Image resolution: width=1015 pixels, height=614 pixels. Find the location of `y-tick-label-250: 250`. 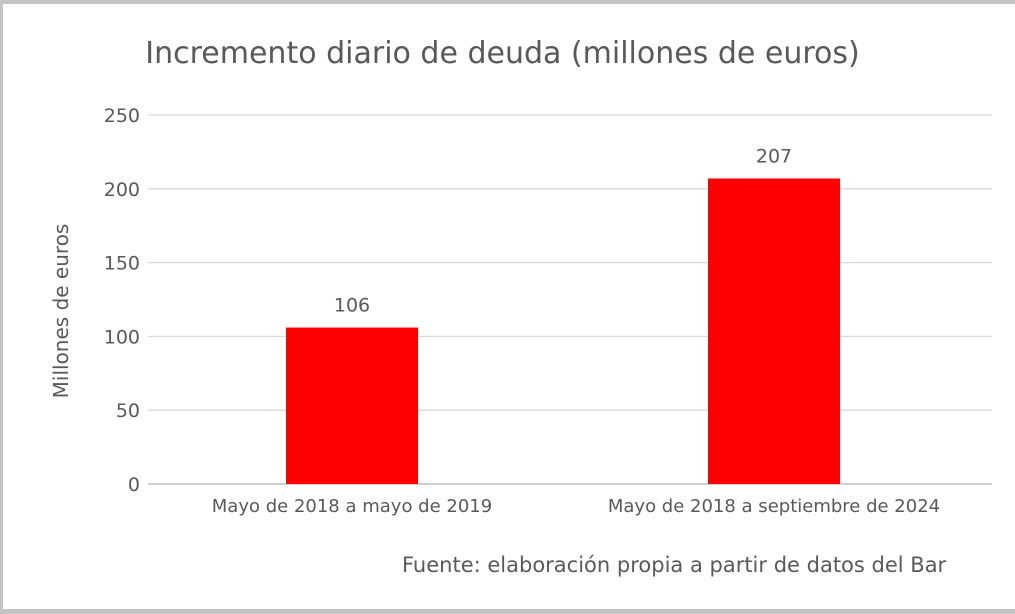

y-tick-label-250: 250 is located at coordinates (122, 116).